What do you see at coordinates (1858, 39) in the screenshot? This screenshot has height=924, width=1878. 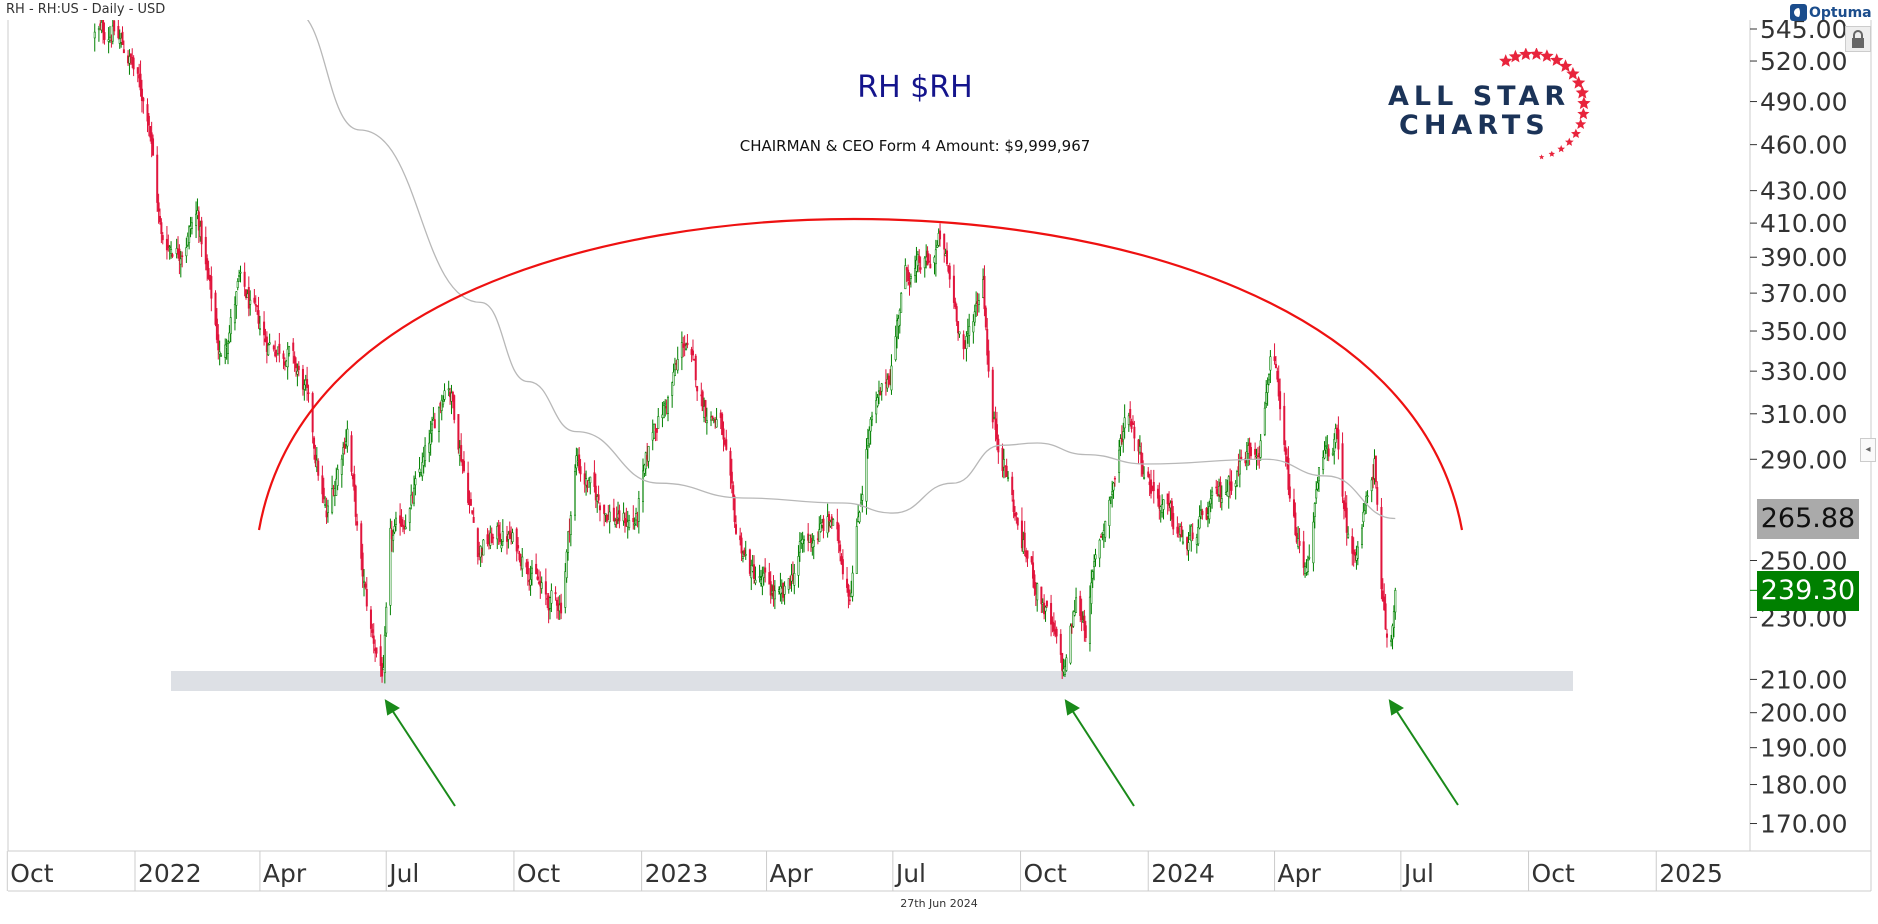 I see `lock-icon` at bounding box center [1858, 39].